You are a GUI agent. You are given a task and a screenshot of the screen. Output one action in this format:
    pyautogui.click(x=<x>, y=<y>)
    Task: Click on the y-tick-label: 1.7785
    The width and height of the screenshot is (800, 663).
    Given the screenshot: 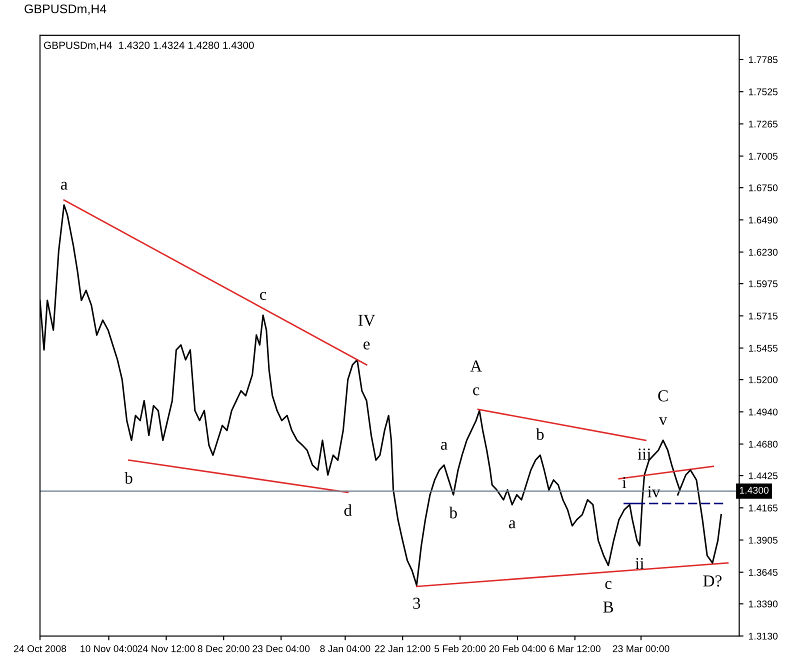 What is the action you would take?
    pyautogui.click(x=763, y=60)
    